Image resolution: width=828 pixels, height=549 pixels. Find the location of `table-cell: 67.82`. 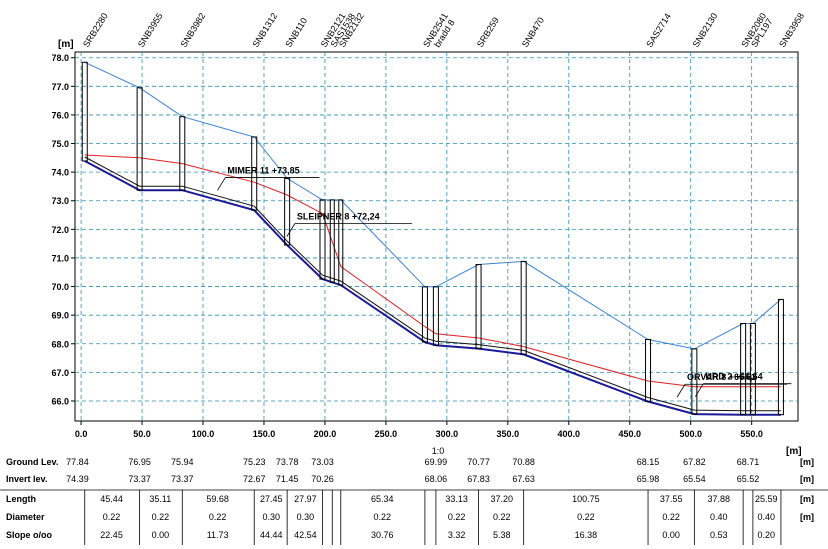

table-cell: 67.82 is located at coordinates (694, 462).